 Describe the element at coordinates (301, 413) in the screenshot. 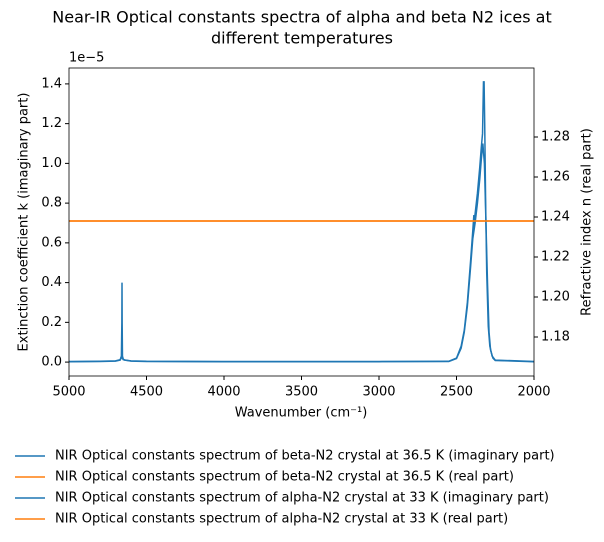

I see `x-axis-label: Wavenumber (cm⁻¹)` at that location.